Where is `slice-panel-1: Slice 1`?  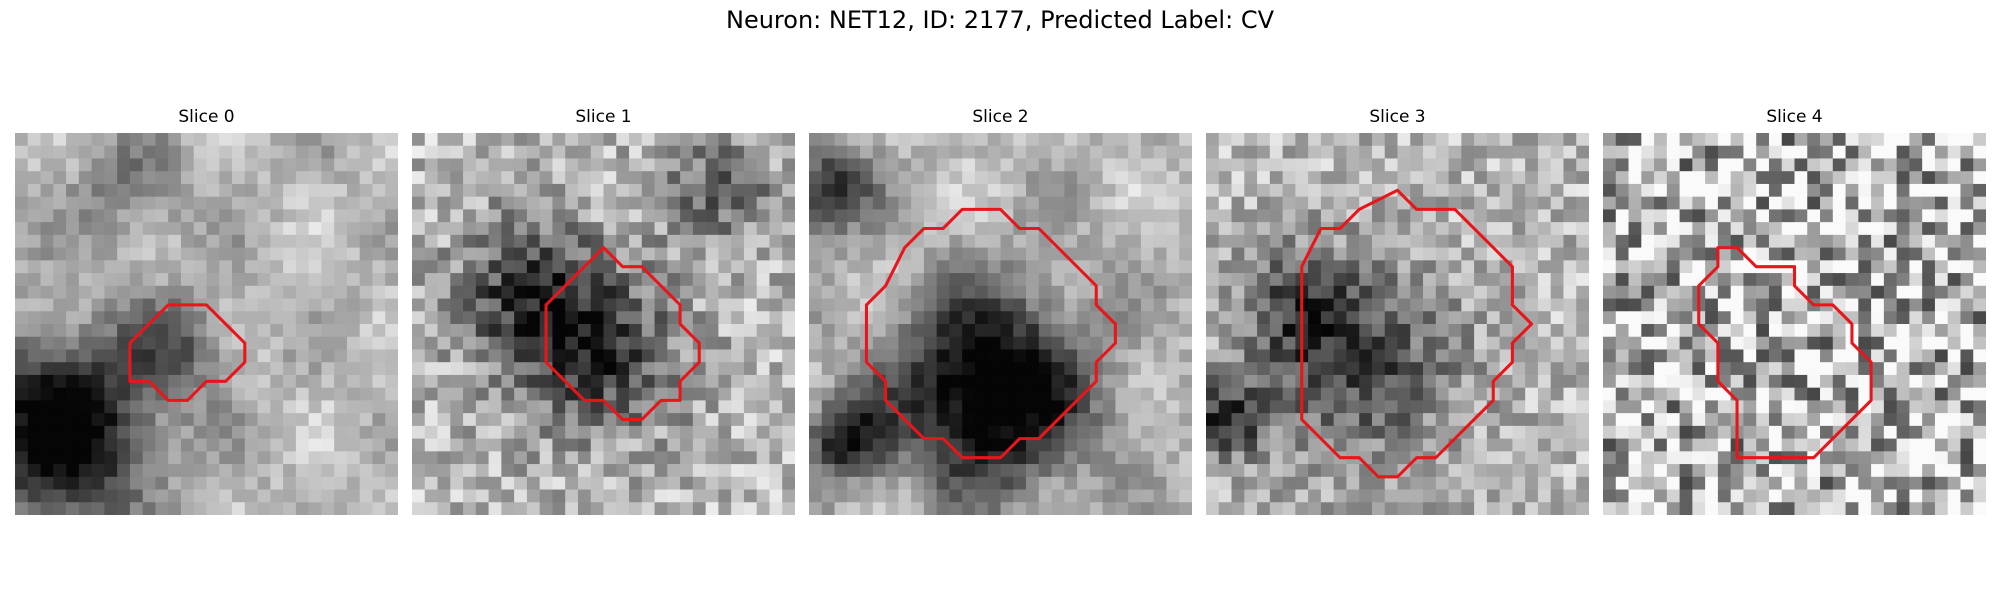 slice-panel-1: Slice 1 is located at coordinates (603, 311).